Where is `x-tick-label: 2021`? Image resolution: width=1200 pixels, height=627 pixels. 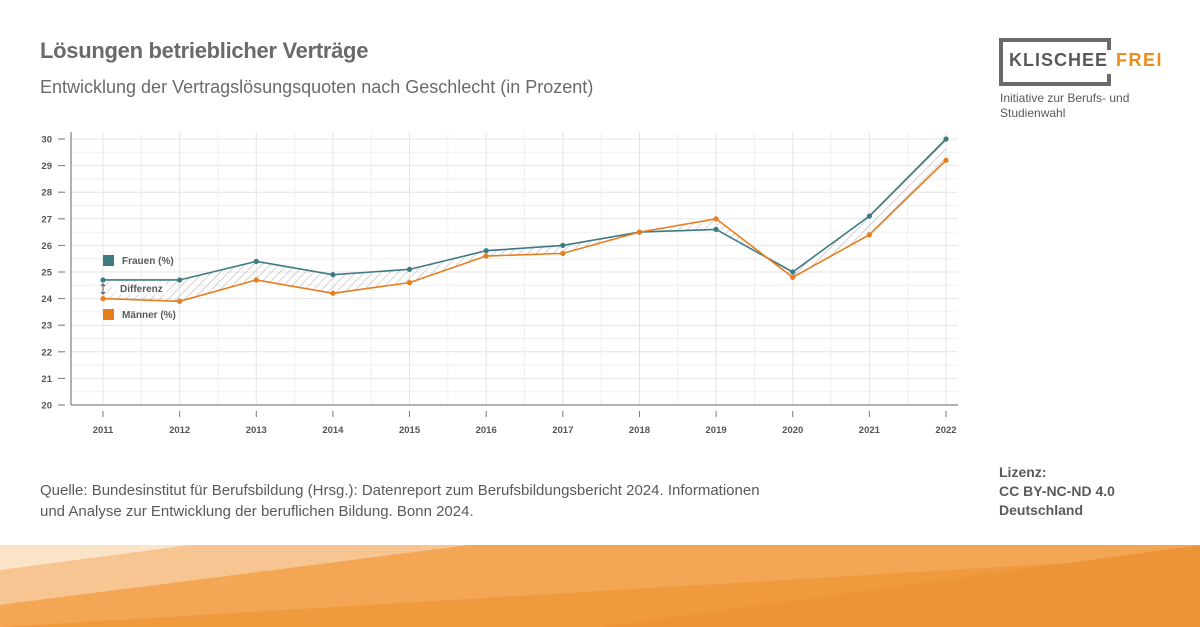
x-tick-label: 2021 is located at coordinates (870, 430).